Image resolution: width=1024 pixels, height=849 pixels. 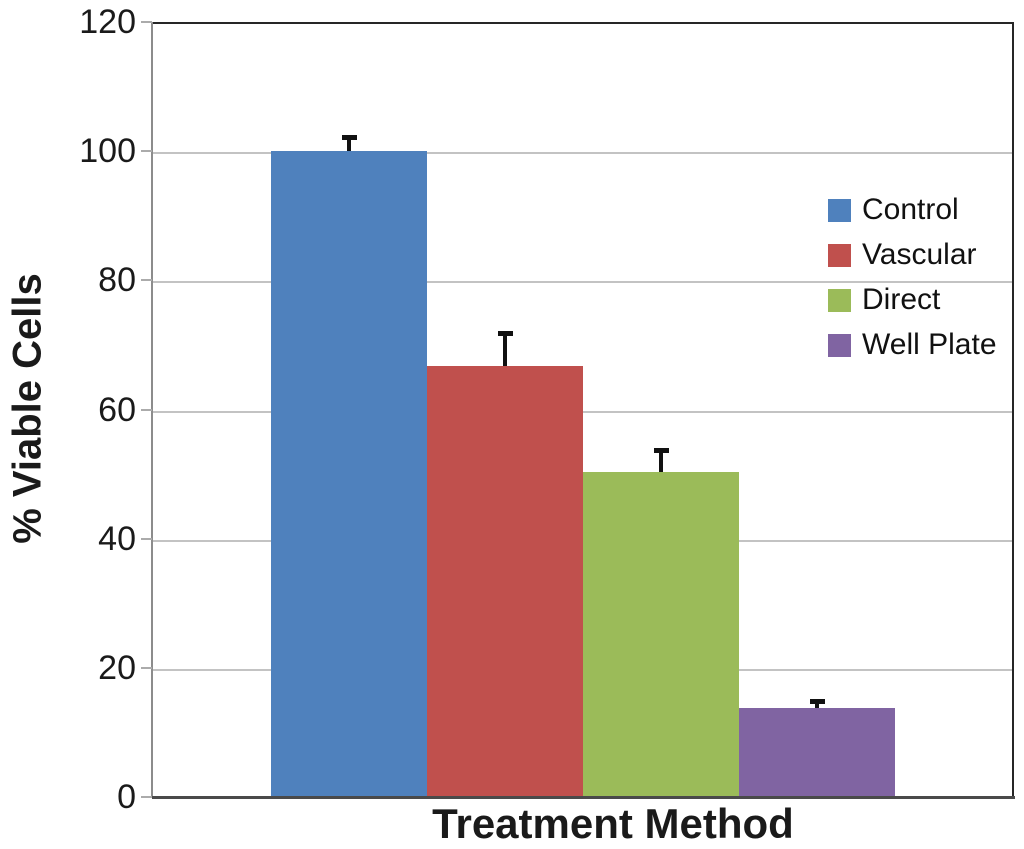 I want to click on error-bar-cap-control, so click(x=349, y=137).